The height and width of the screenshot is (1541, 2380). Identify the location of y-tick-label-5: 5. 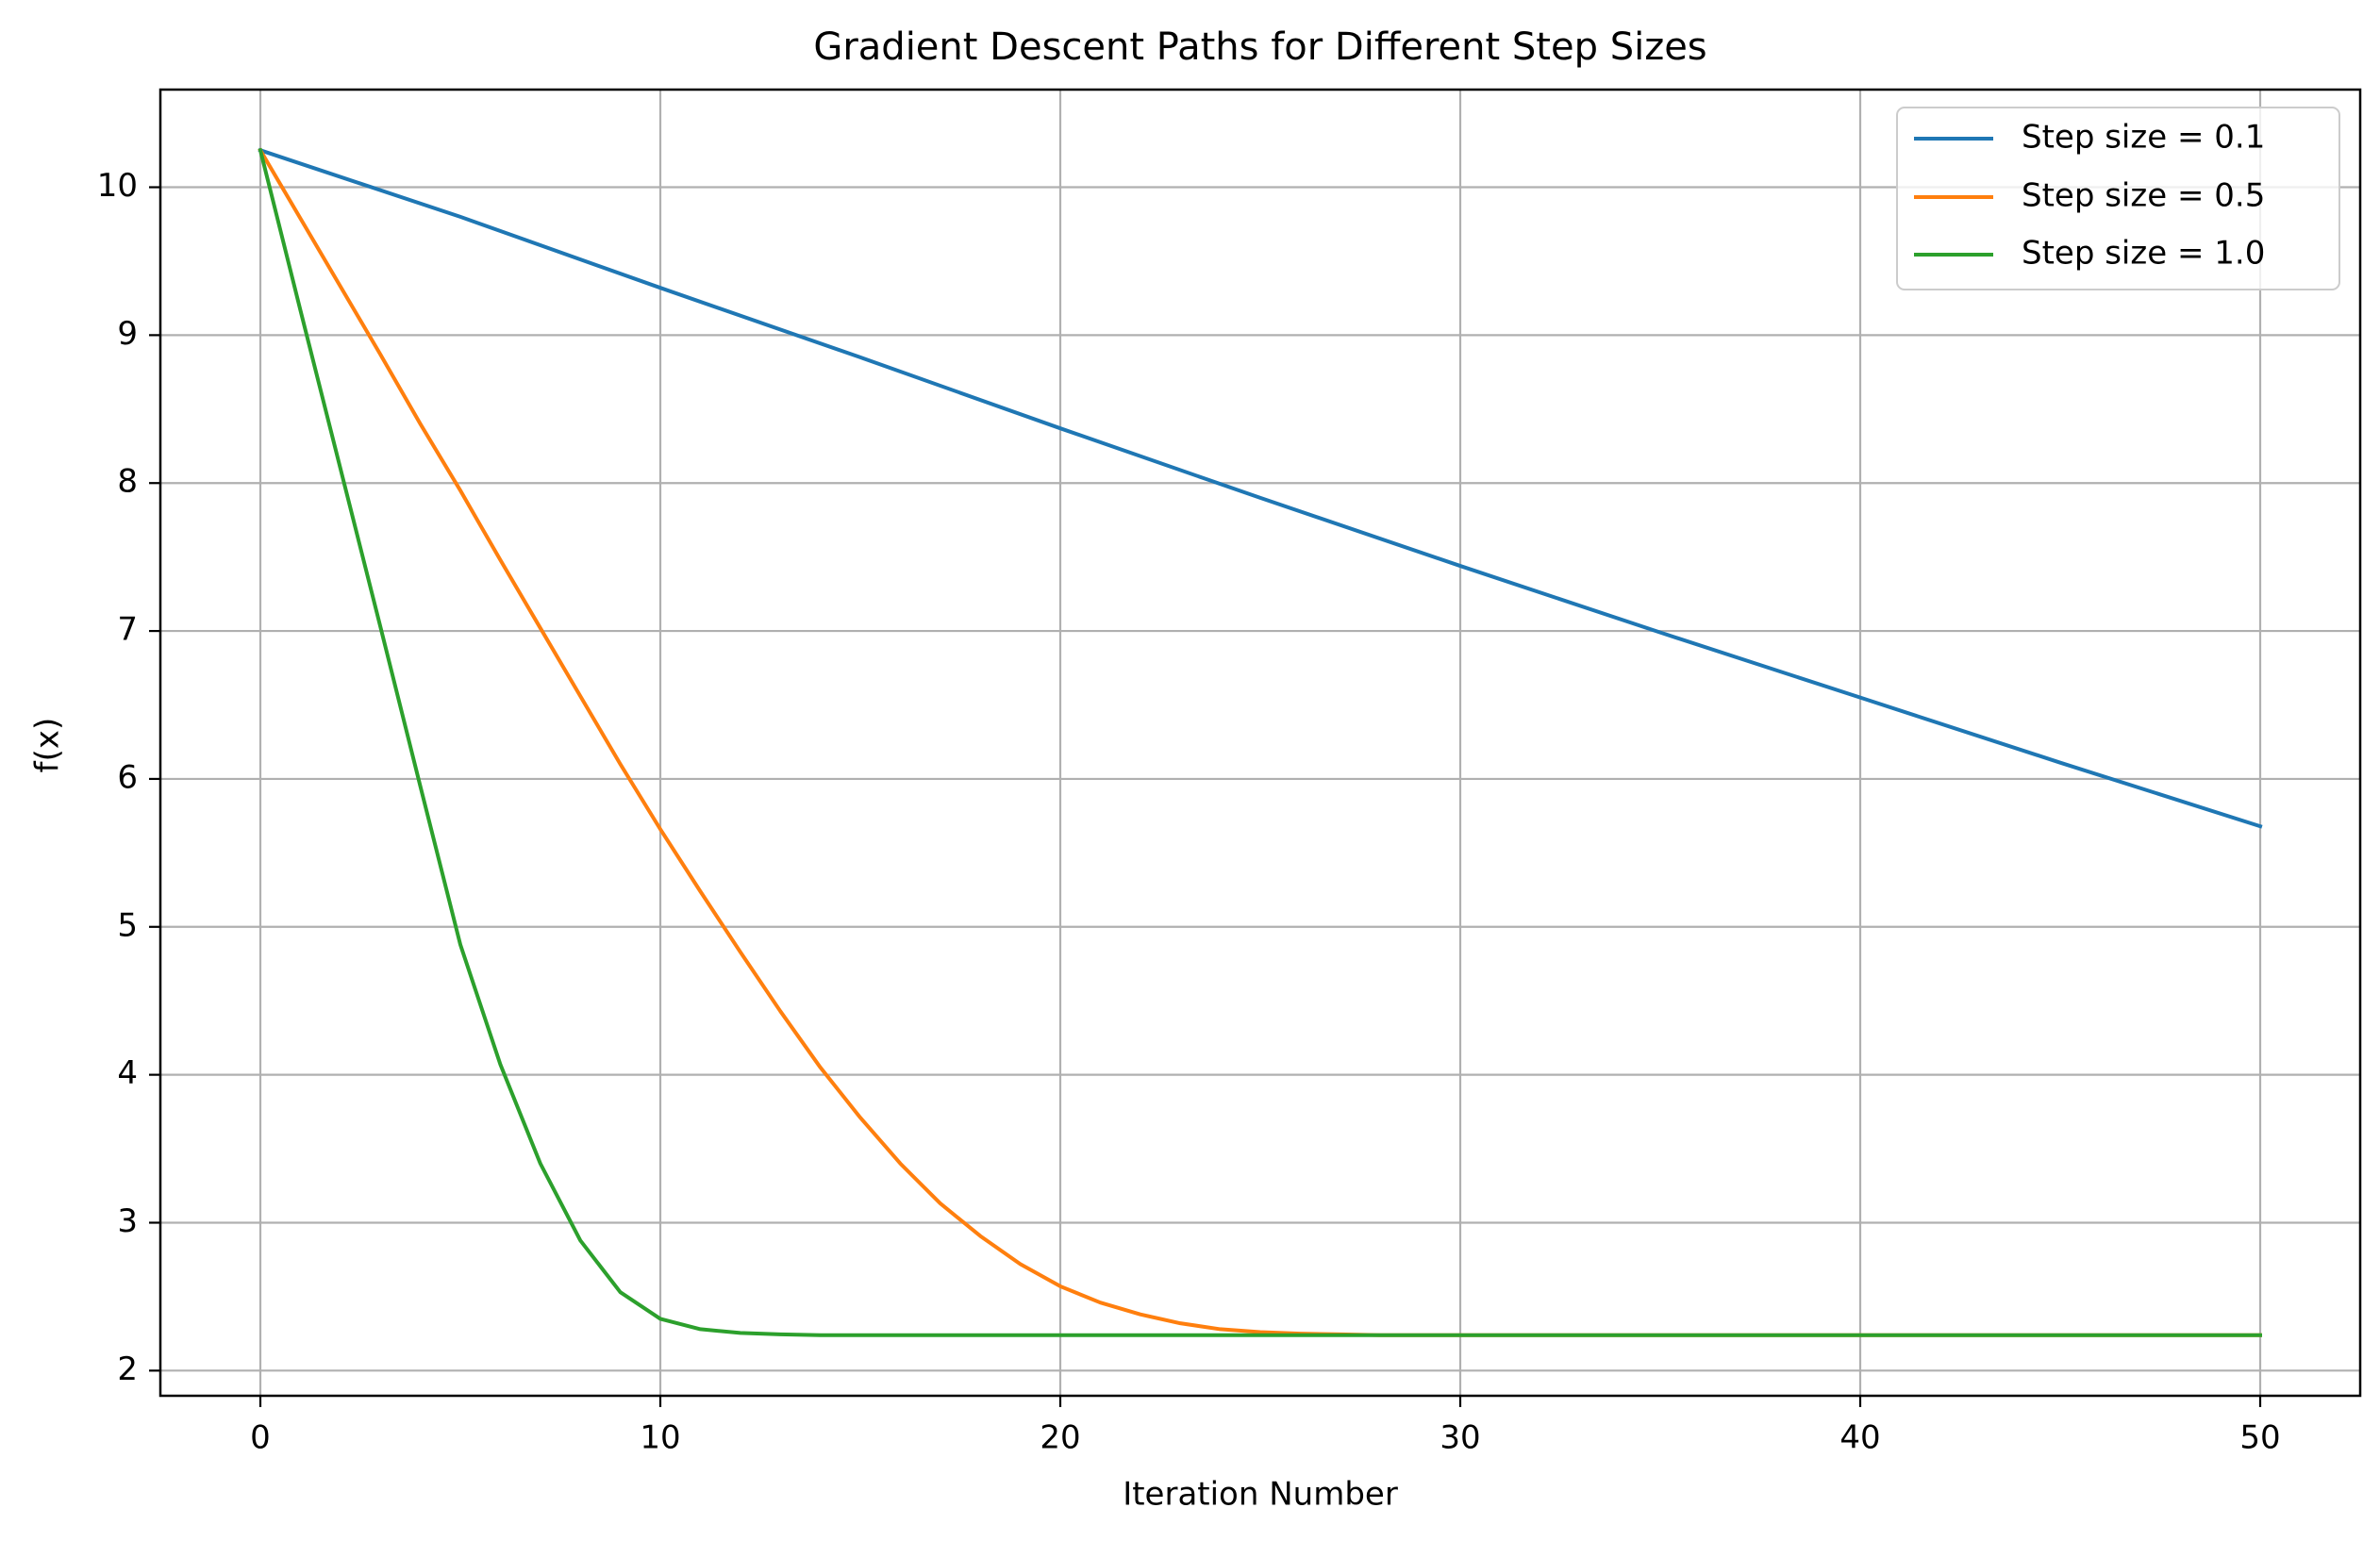
(127, 925).